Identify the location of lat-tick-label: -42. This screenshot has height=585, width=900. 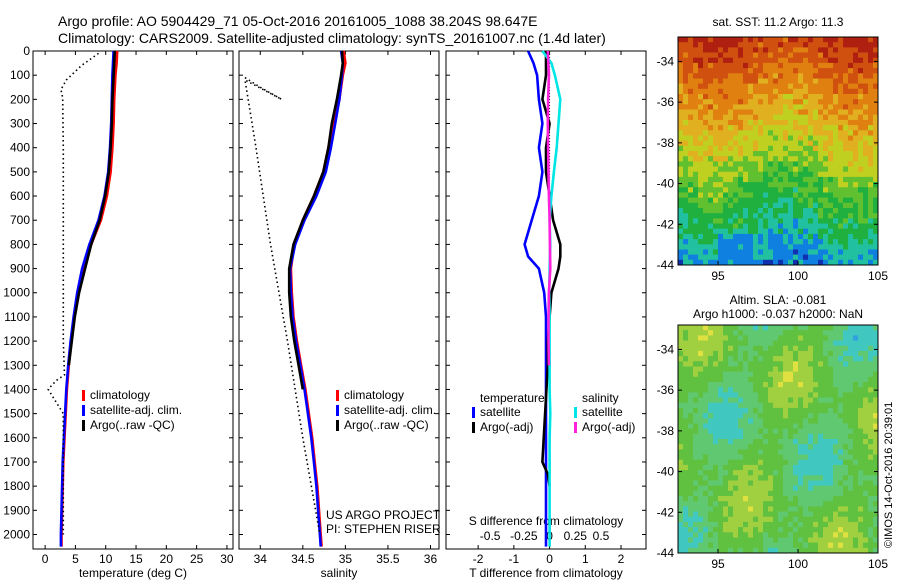
(666, 512).